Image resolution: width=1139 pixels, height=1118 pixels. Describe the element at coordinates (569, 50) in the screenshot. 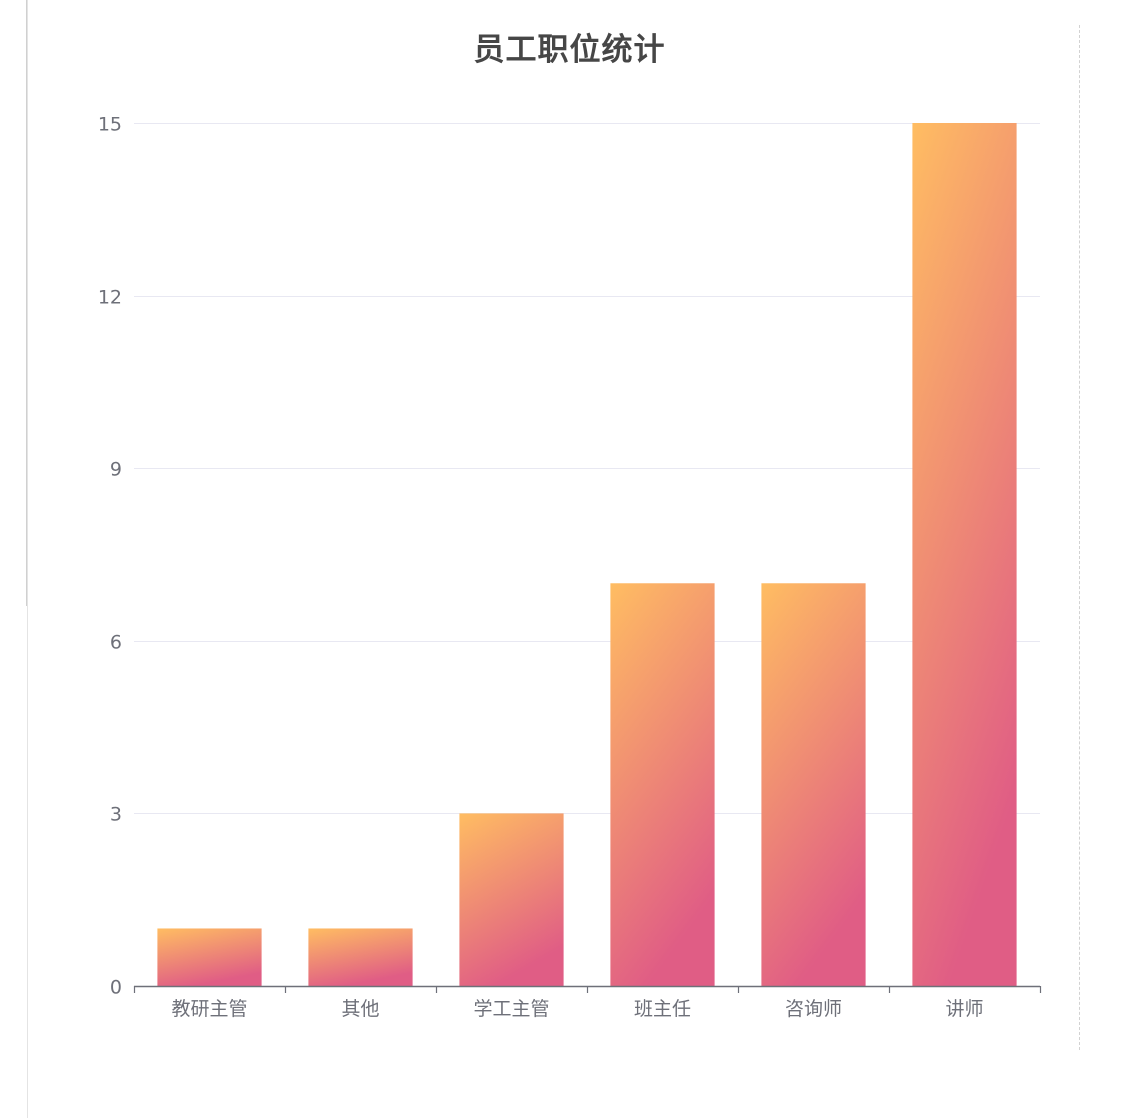

I see `chart-title: 员工职位统计` at that location.